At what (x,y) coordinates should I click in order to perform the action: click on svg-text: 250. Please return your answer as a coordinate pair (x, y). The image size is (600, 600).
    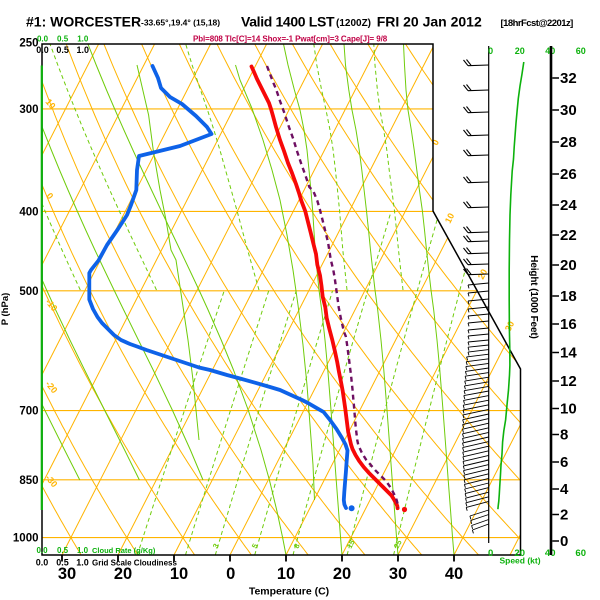
    Looking at the image, I should click on (28, 44).